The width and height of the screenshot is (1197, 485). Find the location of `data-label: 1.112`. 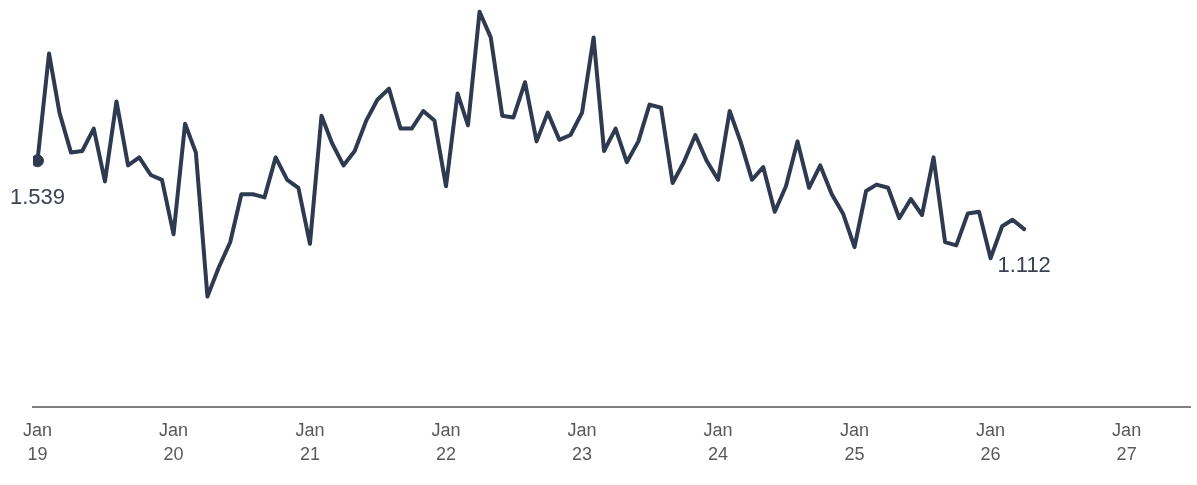

data-label: 1.112 is located at coordinates (1024, 265).